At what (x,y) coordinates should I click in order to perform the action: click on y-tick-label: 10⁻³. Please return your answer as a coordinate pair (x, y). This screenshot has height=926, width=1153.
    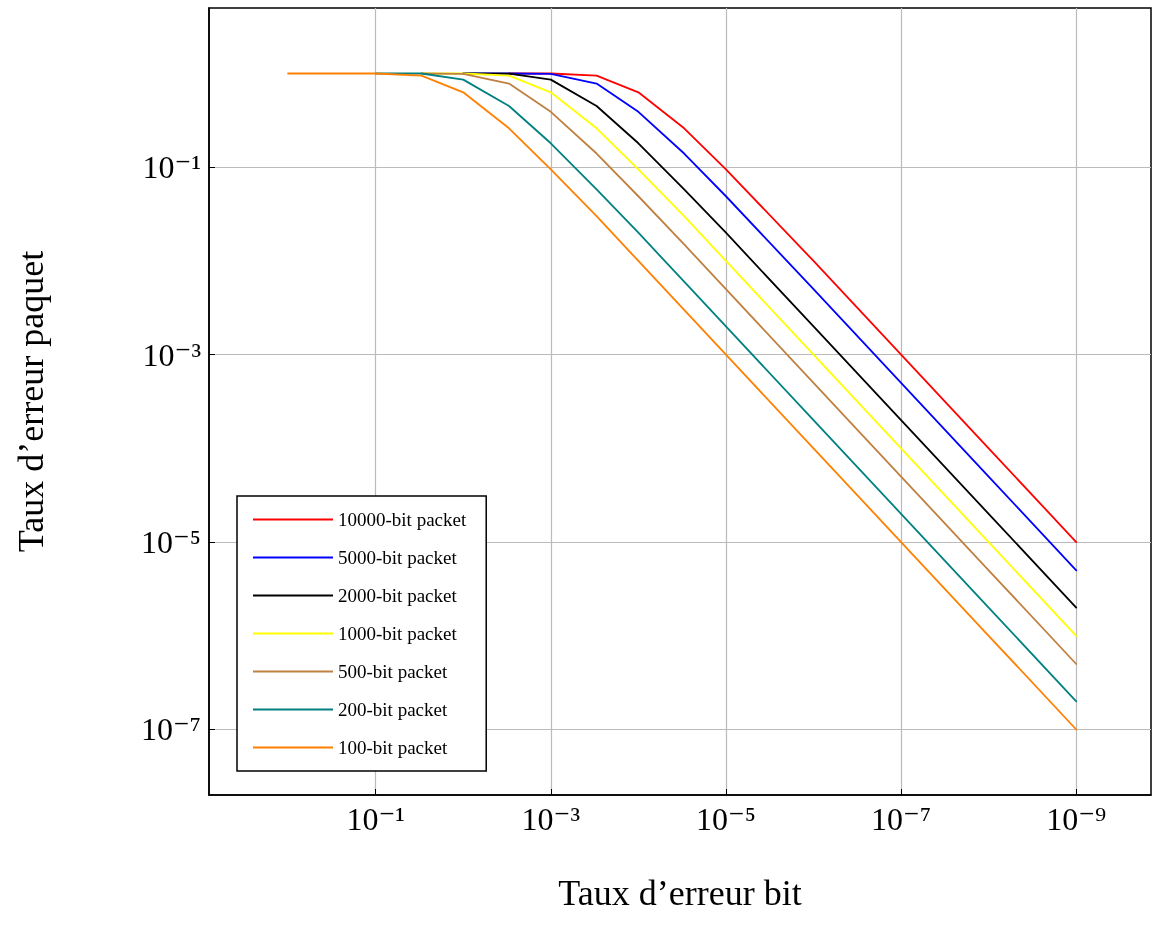
    Looking at the image, I should click on (171, 354).